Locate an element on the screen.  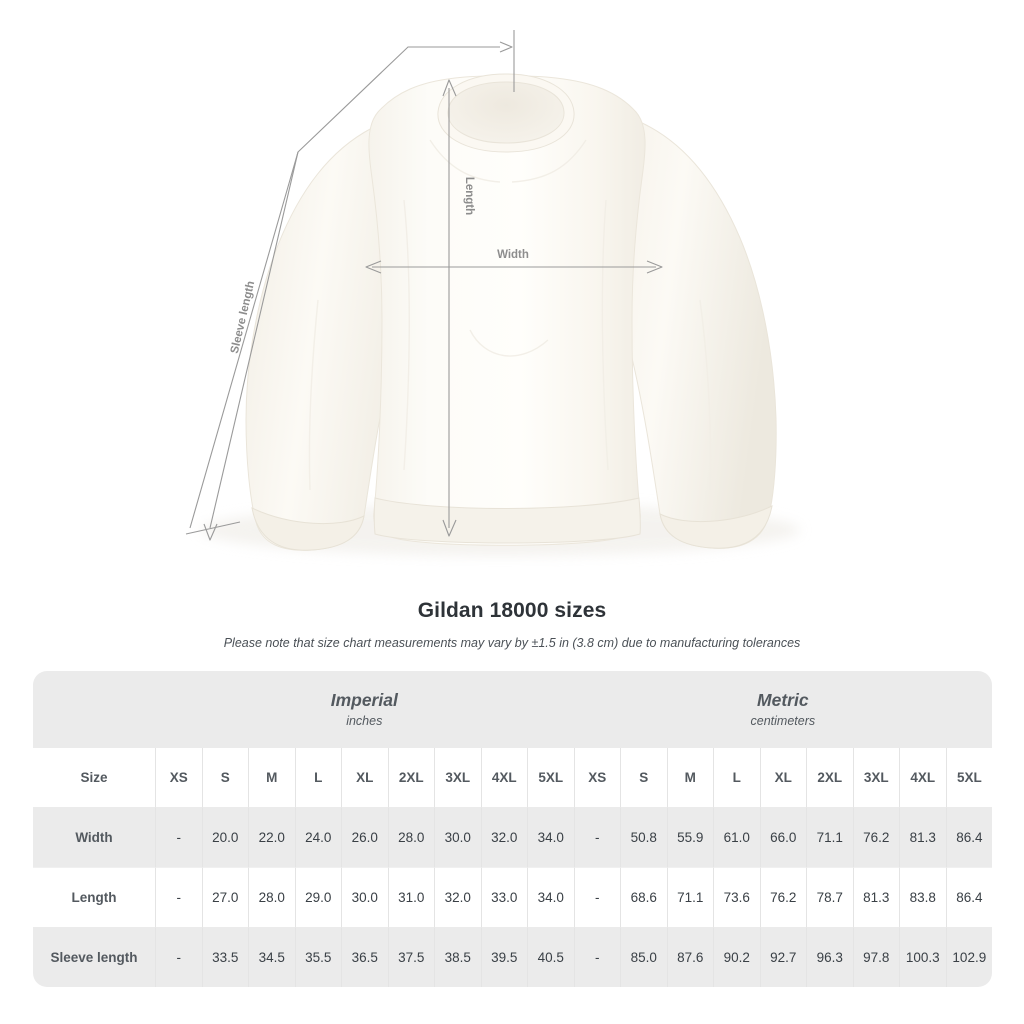
cell-sleeve-imperial-5xl: 40.5 is located at coordinates (550, 957).